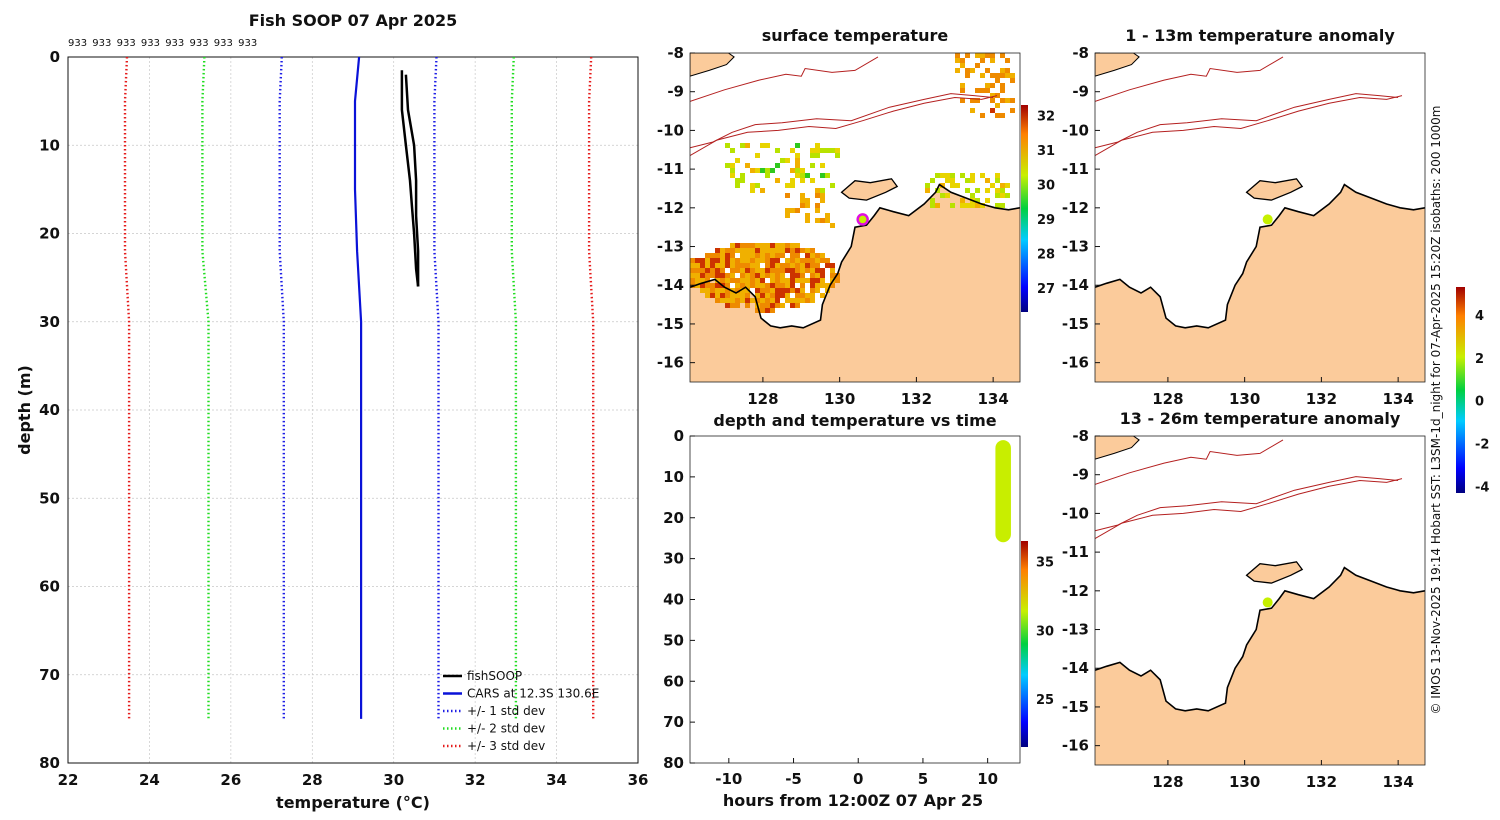 This screenshot has width=1500, height=820. I want to click on map-y-tick-label: -15, so click(670, 324).